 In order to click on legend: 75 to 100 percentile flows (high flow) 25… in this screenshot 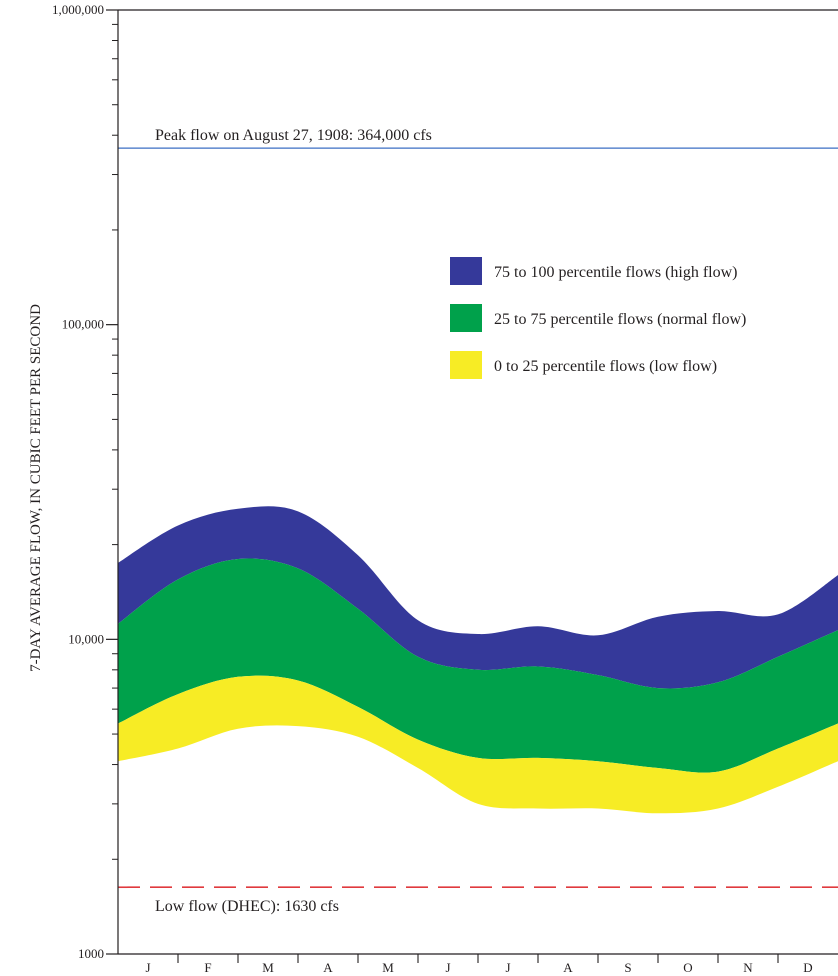, I will do `click(598, 318)`.